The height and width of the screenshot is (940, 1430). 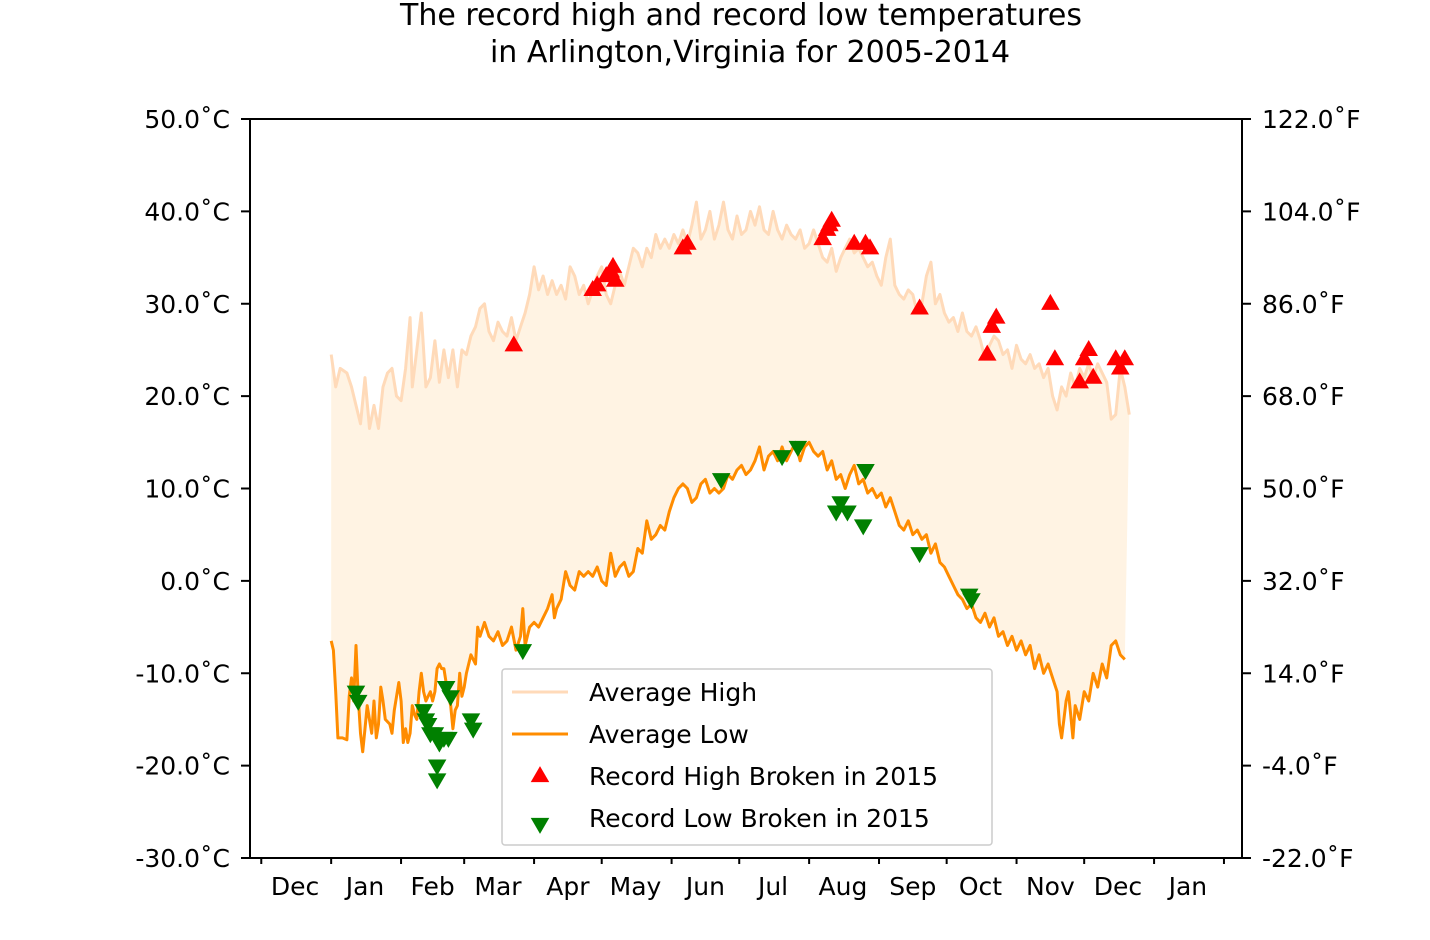 What do you see at coordinates (182, 858) in the screenshot?
I see `left-axis-tick-label: -30.0˚C` at bounding box center [182, 858].